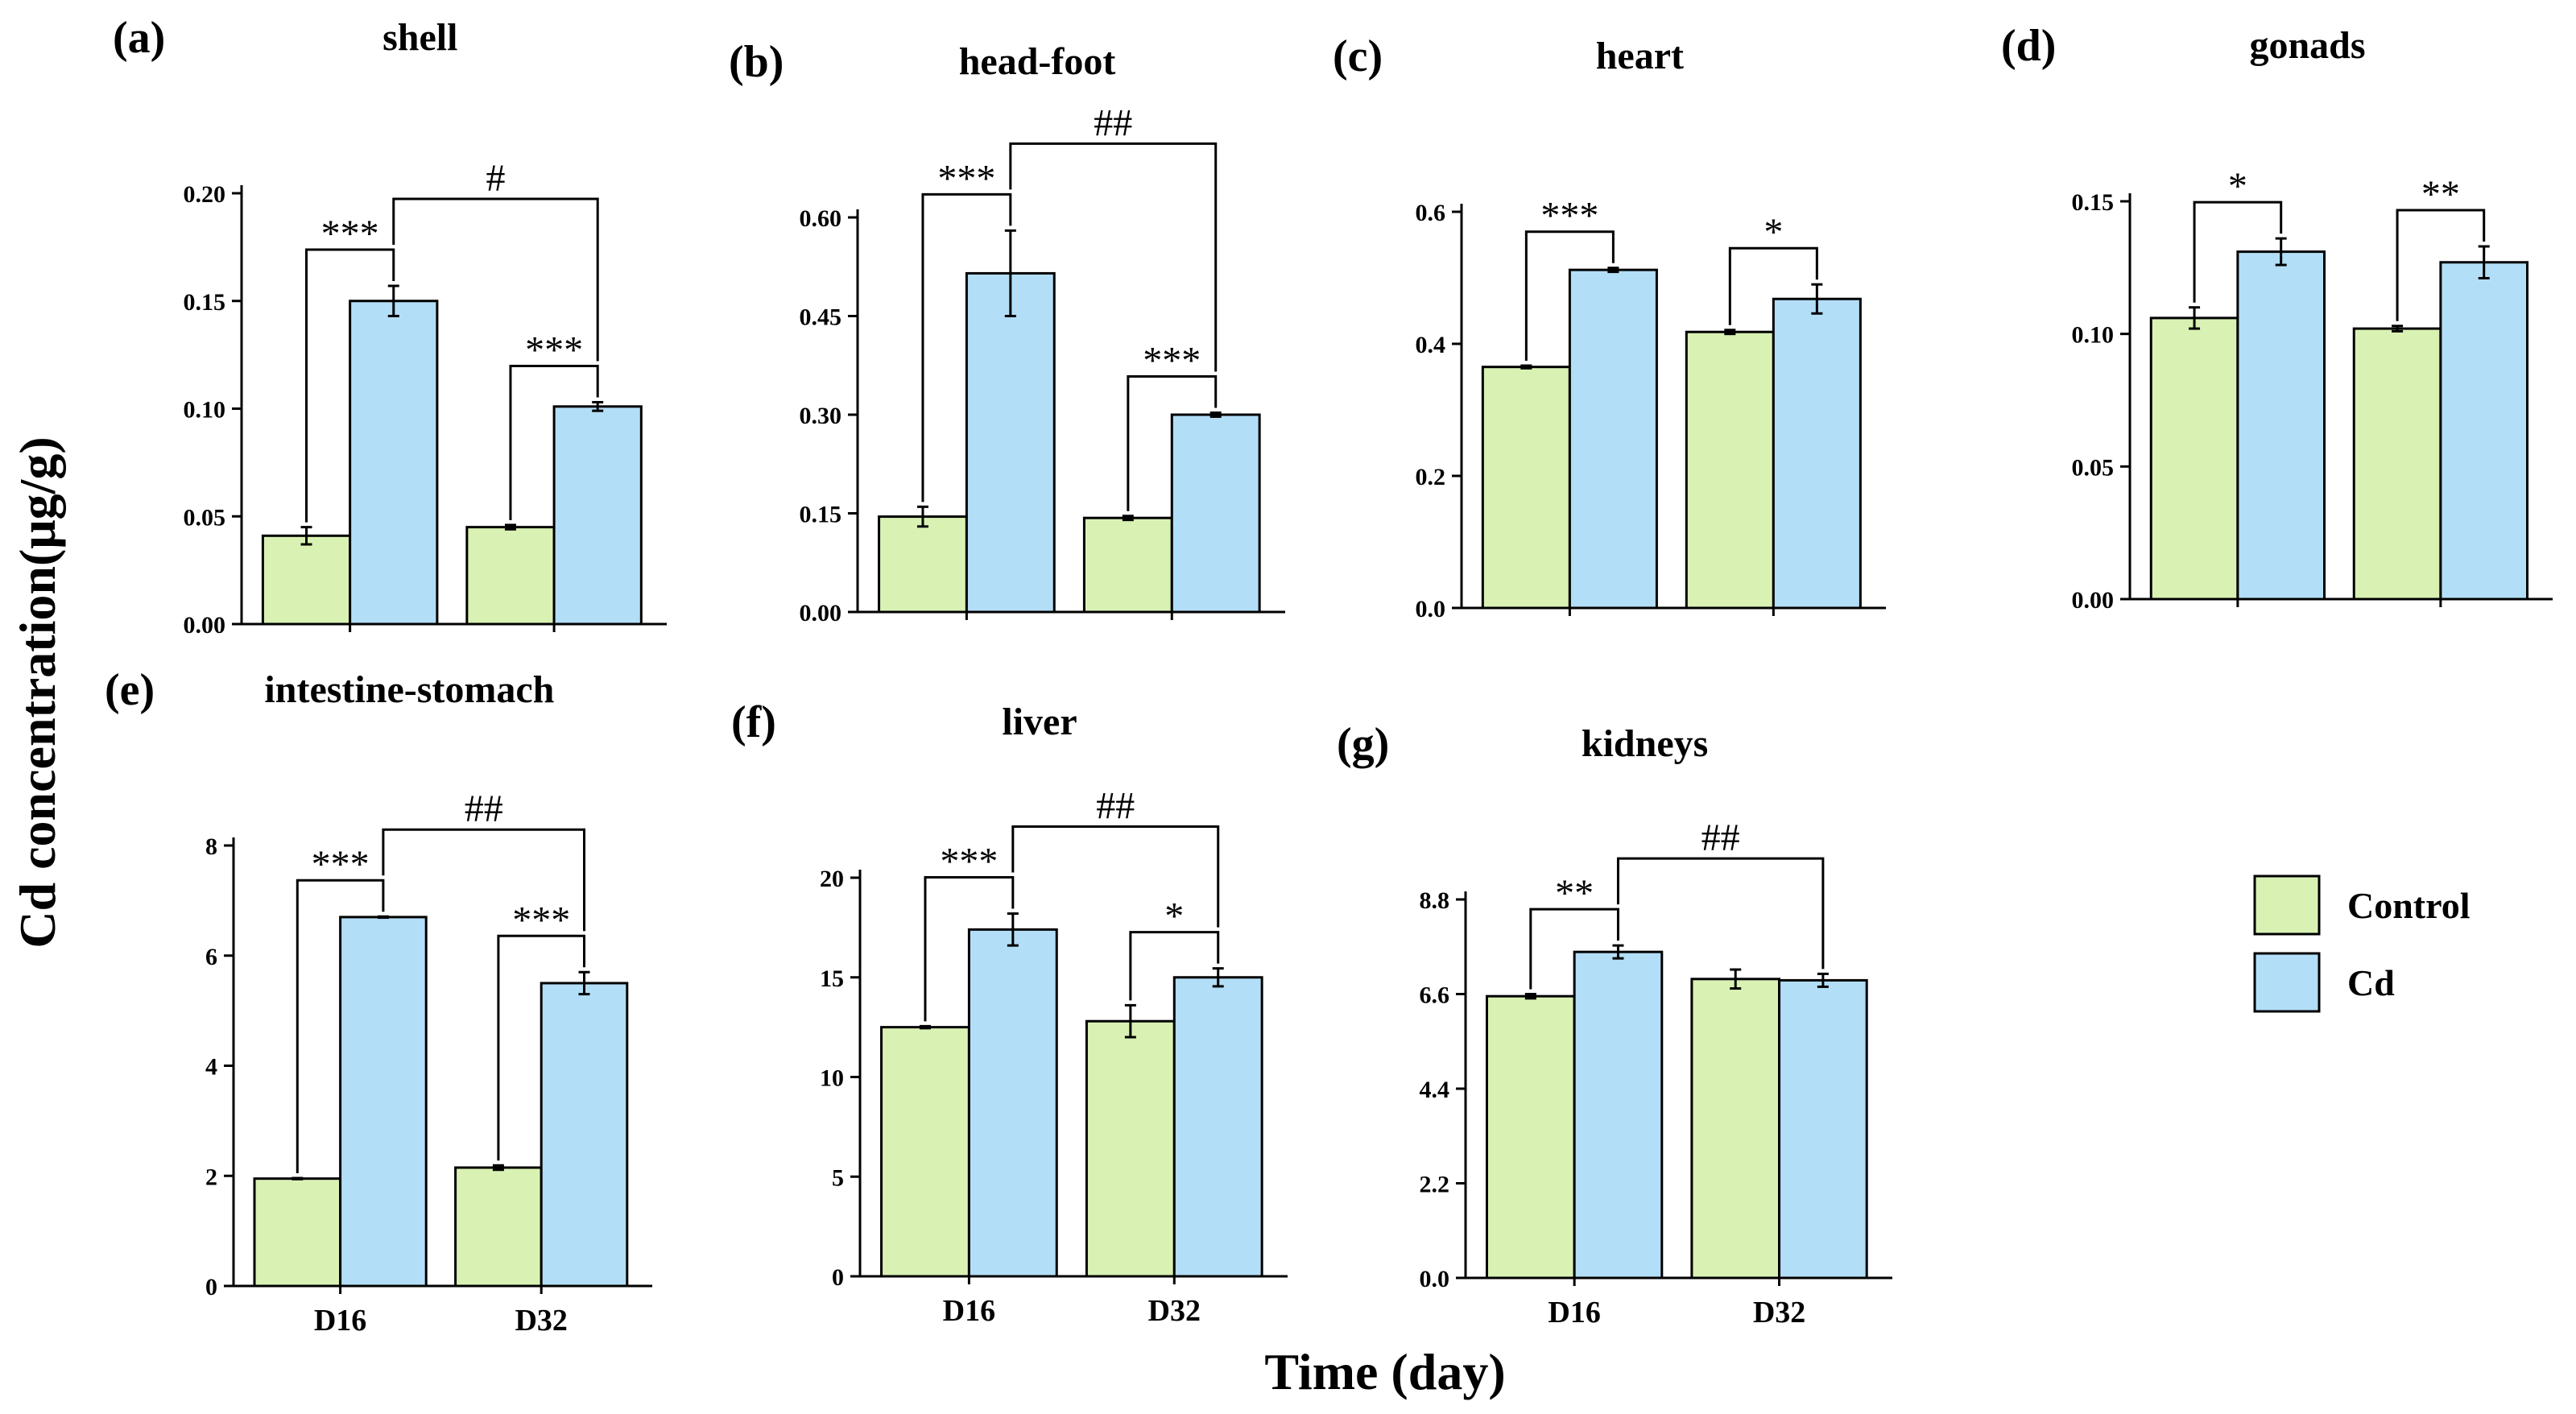  I want to click on y-tick-label: 2, so click(211, 1177).